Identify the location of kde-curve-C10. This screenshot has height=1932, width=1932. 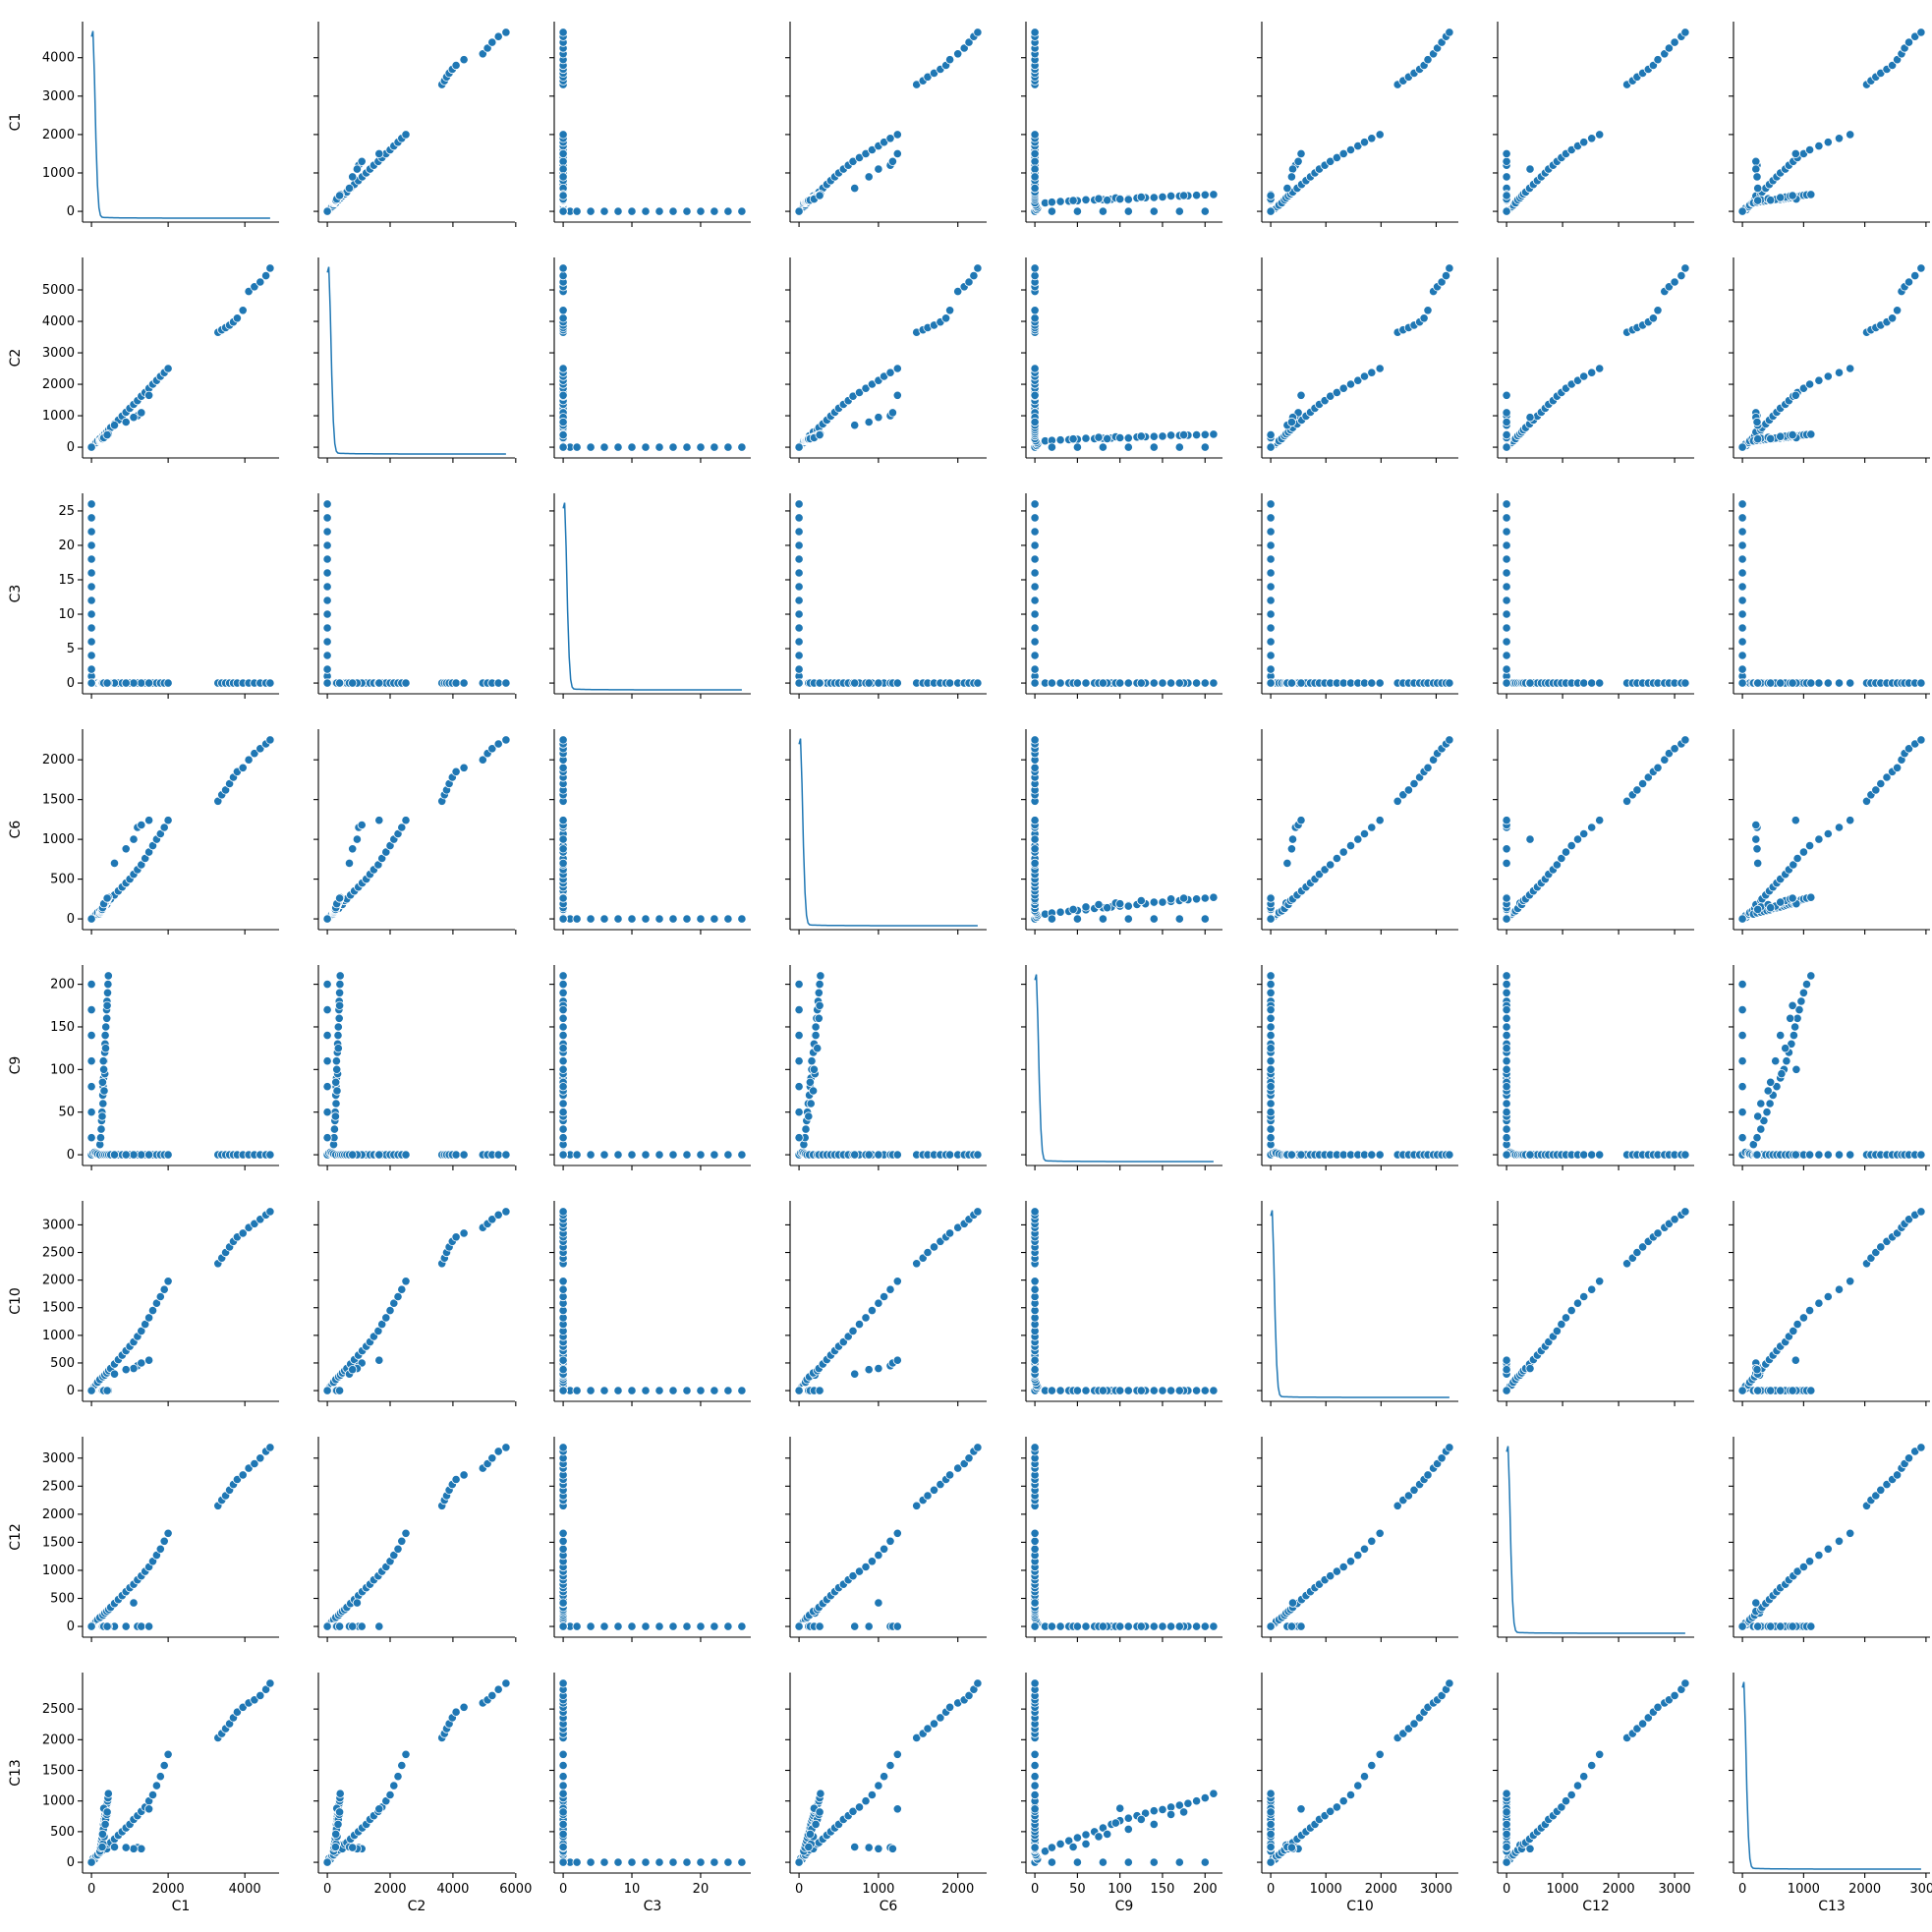
(1359, 1304).